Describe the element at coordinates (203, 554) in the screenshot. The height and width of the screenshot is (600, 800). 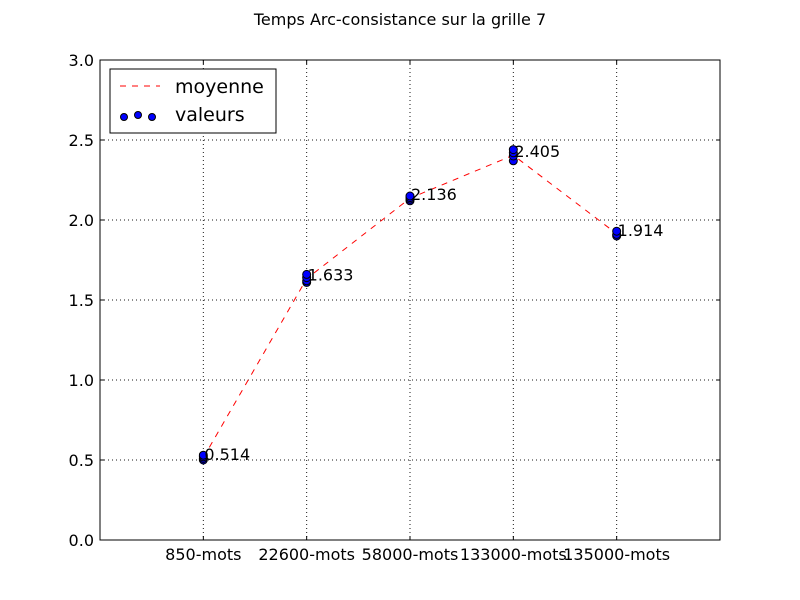
I see `x-tick-label: 850-mots` at that location.